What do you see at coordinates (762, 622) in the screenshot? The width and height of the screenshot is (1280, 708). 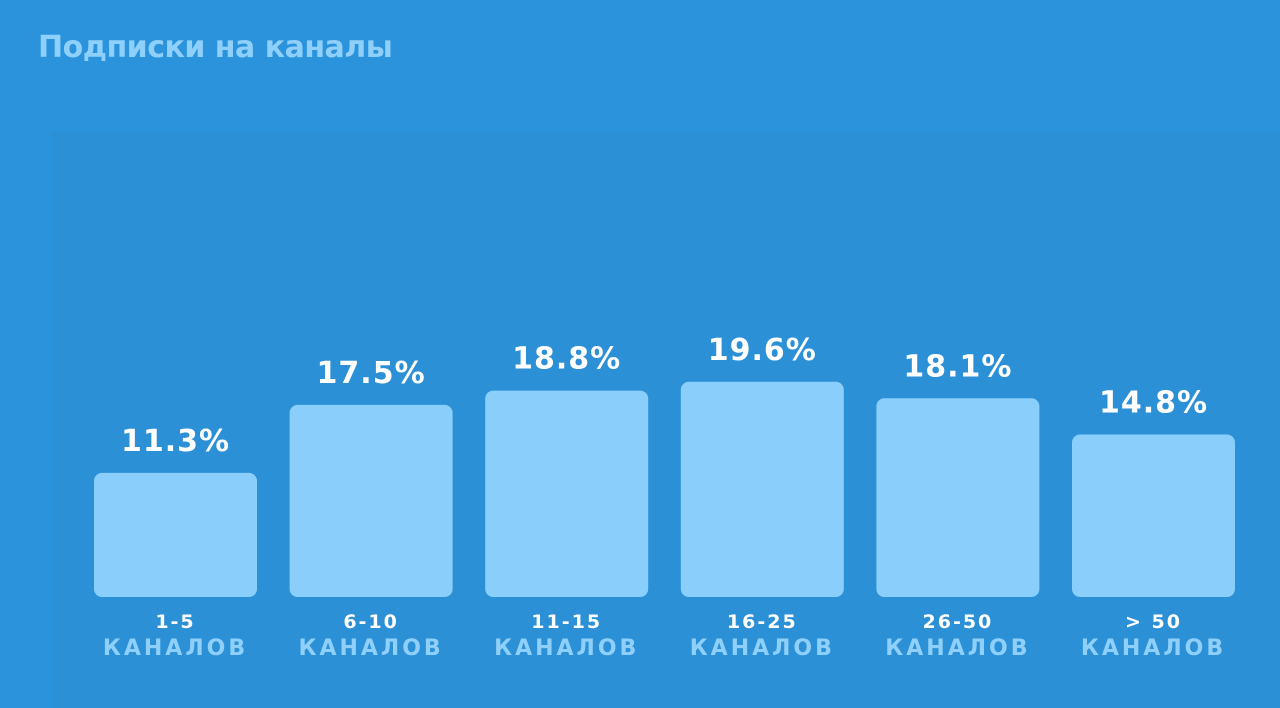 I see `category-label: 16-25` at bounding box center [762, 622].